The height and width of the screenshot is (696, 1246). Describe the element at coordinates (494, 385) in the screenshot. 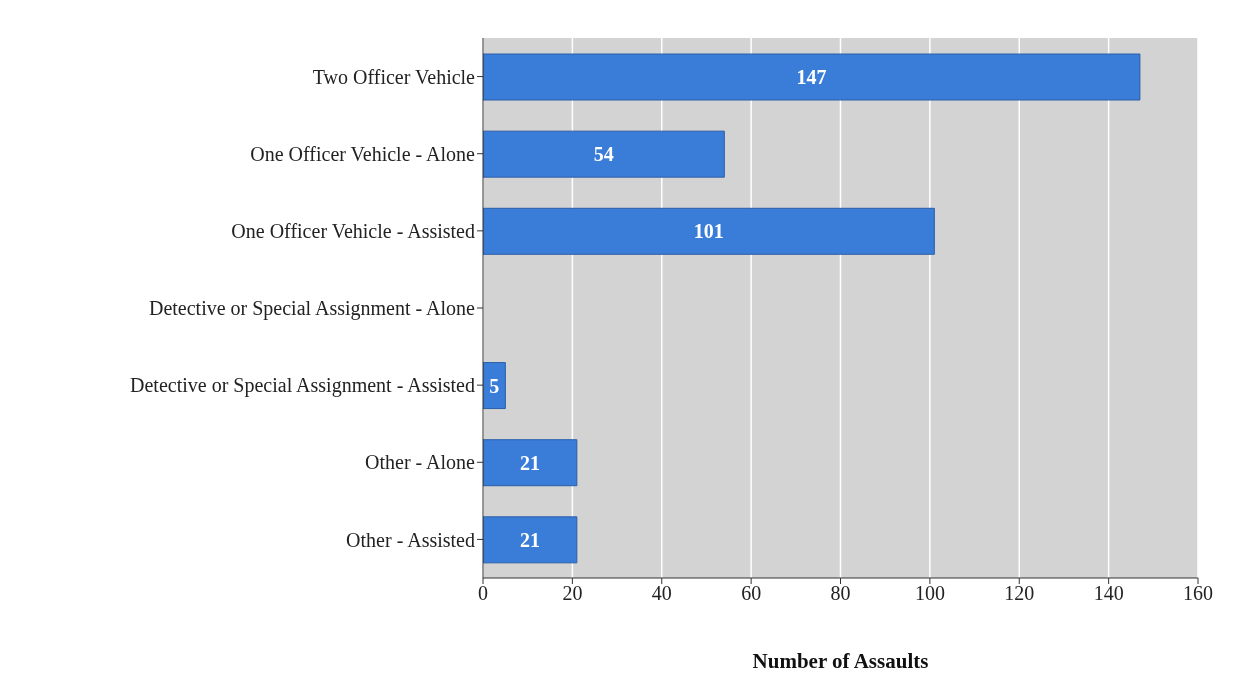

I see `data-label: 5` at that location.